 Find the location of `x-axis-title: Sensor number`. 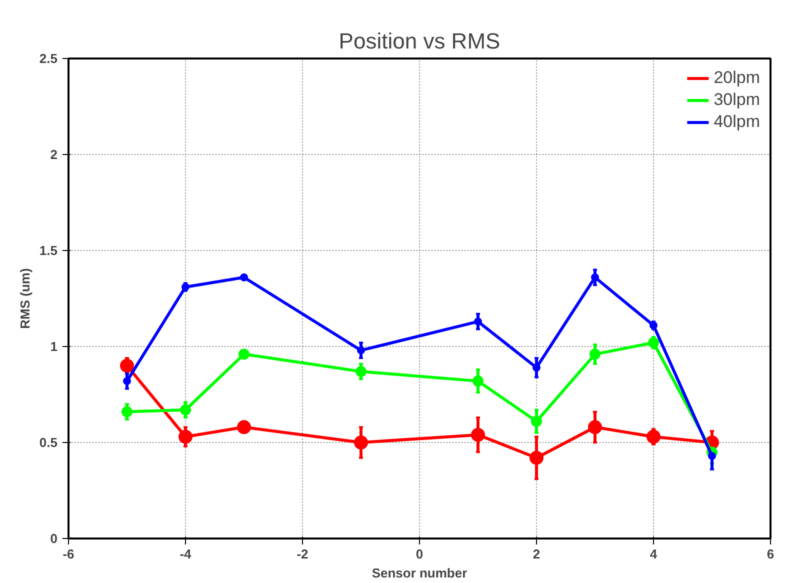

x-axis-title: Sensor number is located at coordinates (420, 573).